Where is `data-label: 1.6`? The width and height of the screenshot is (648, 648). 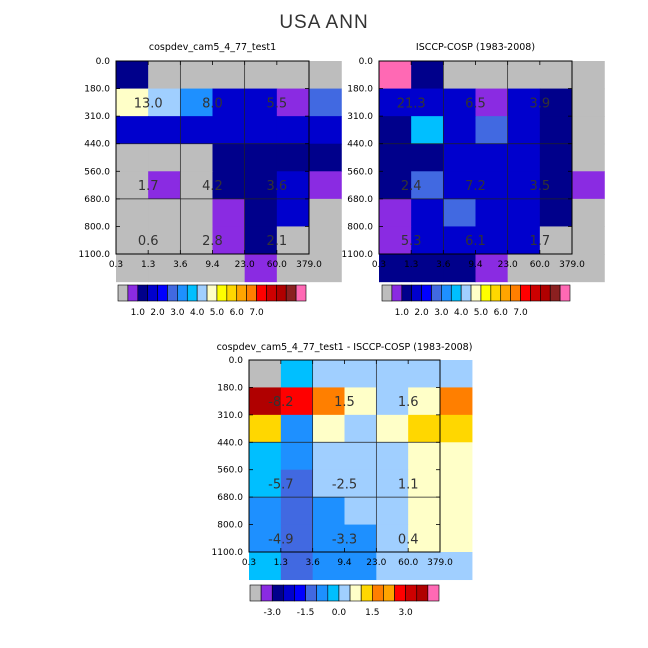 data-label: 1.6 is located at coordinates (408, 402).